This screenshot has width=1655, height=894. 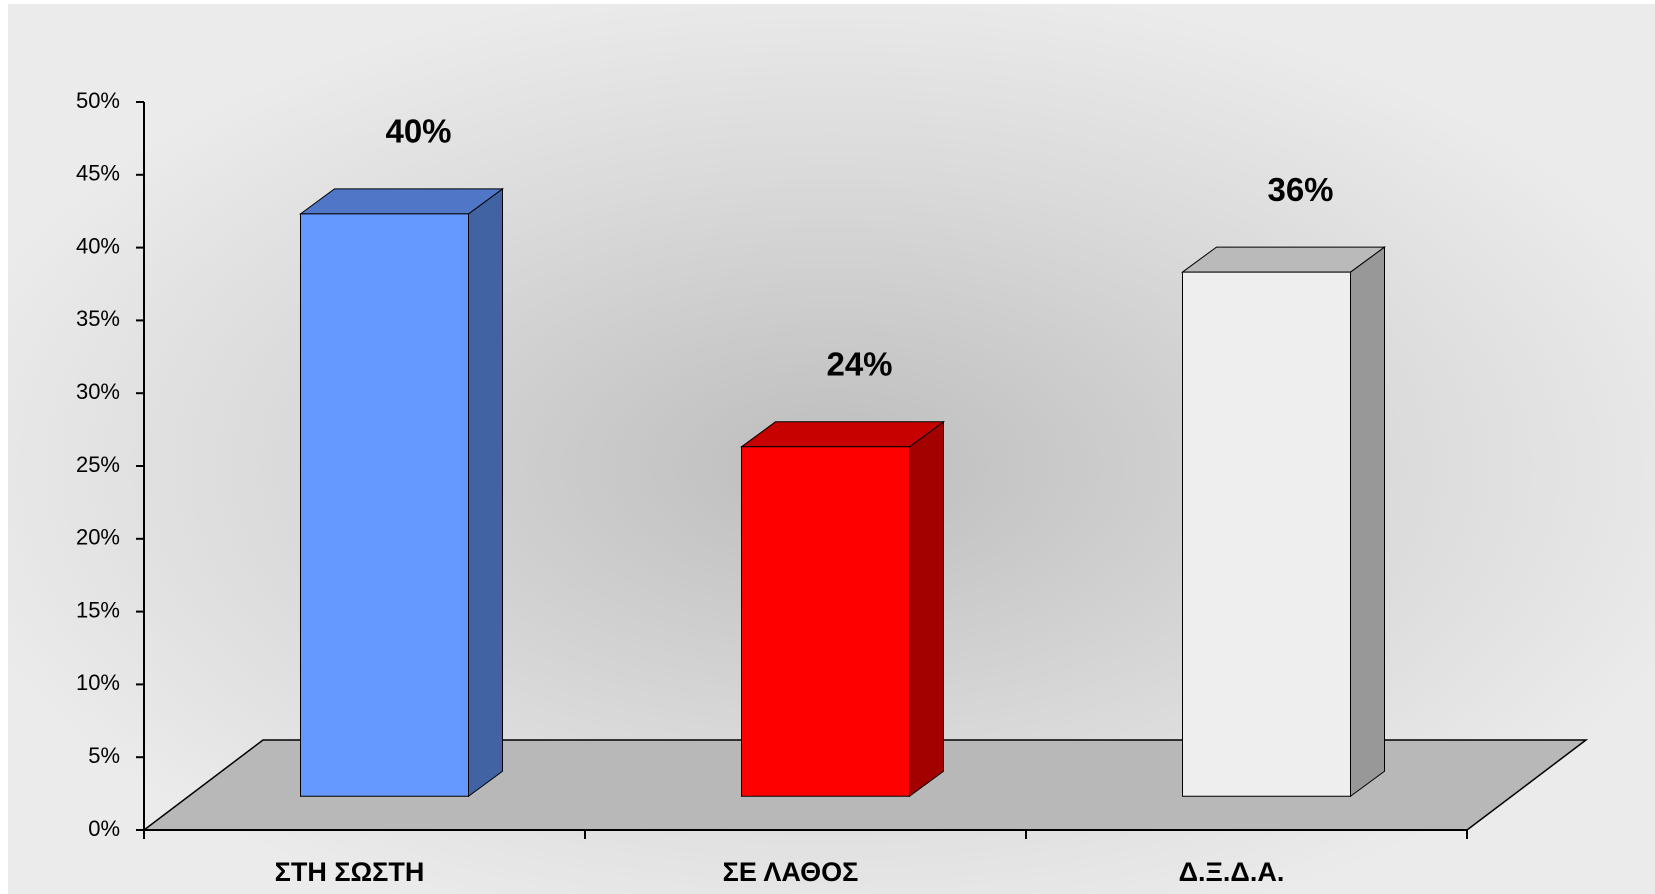 What do you see at coordinates (98, 318) in the screenshot?
I see `y-tick-label: 35%` at bounding box center [98, 318].